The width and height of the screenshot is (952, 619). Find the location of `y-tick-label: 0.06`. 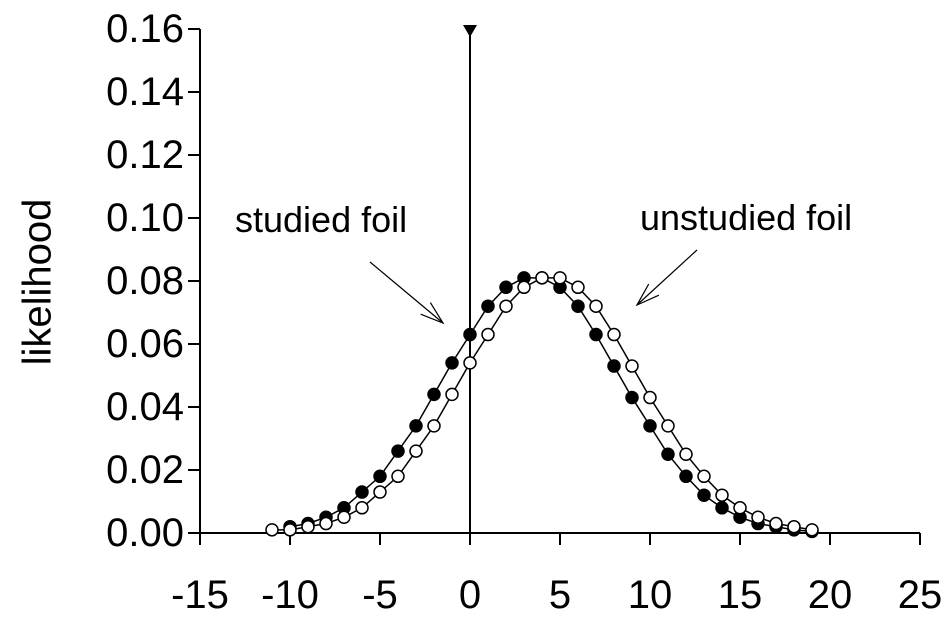

y-tick-label: 0.06 is located at coordinates (145, 344).